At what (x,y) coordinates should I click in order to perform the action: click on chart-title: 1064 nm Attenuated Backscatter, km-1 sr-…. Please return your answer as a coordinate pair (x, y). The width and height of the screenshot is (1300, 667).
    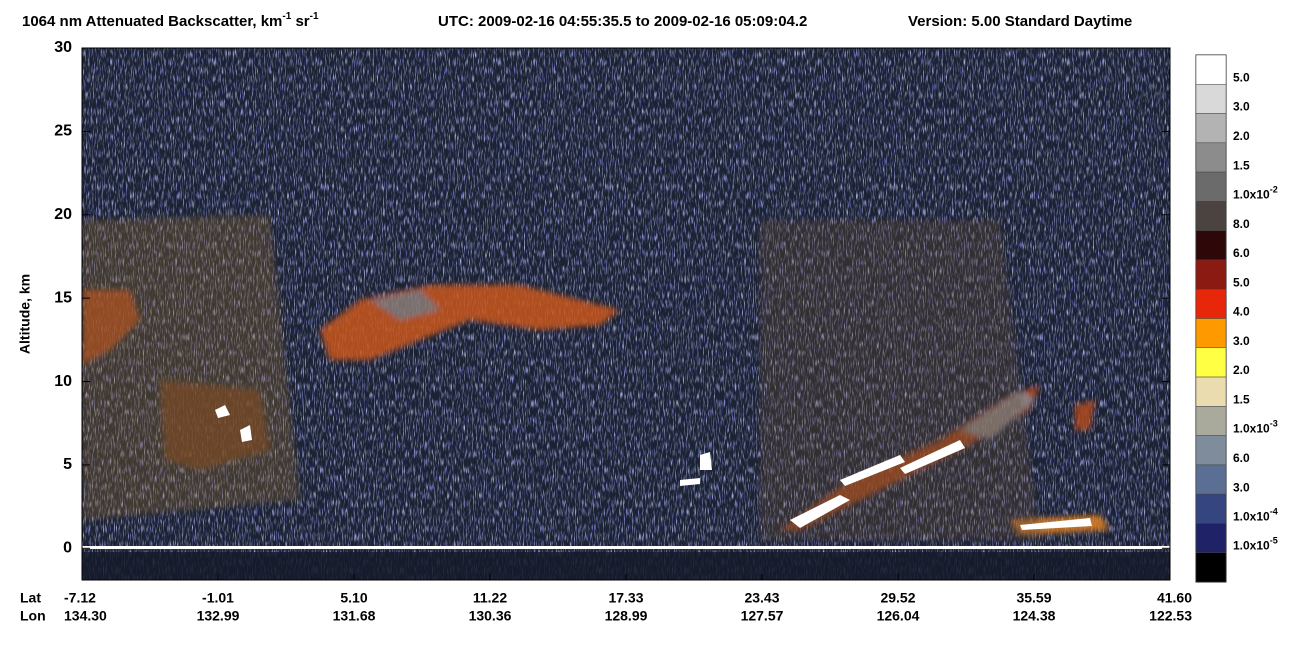
    Looking at the image, I should click on (170, 20).